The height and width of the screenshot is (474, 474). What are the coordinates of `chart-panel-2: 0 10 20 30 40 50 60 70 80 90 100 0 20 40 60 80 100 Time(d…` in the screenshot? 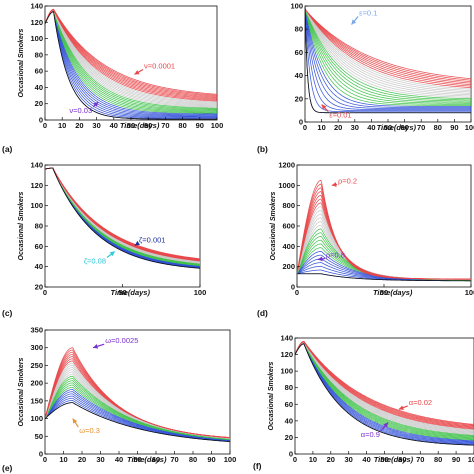 It's located at (365, 78).